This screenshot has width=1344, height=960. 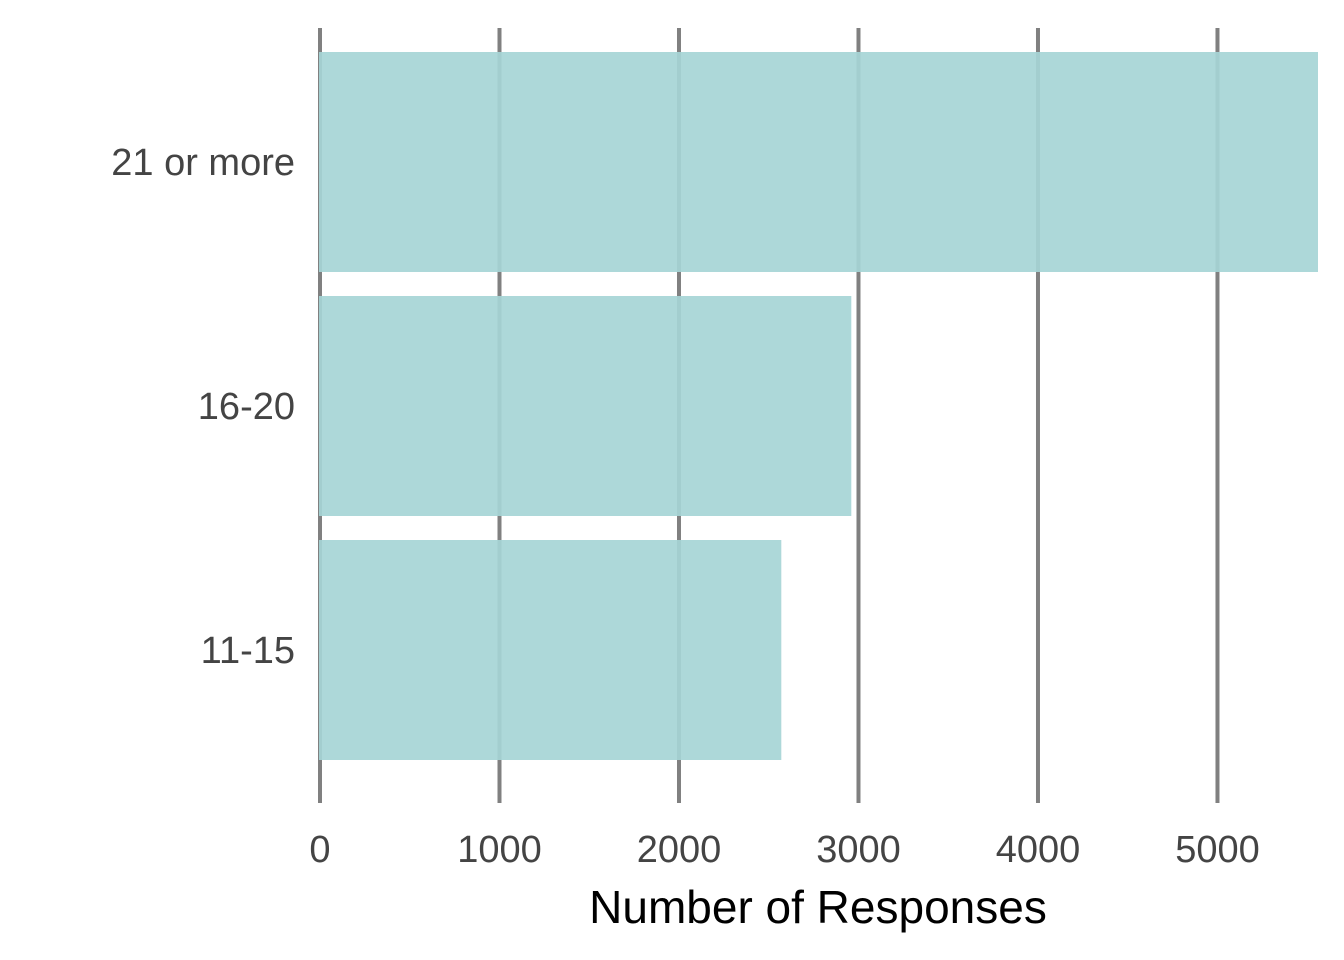 I want to click on x-axis-title: Number of Responses, so click(x=818, y=907).